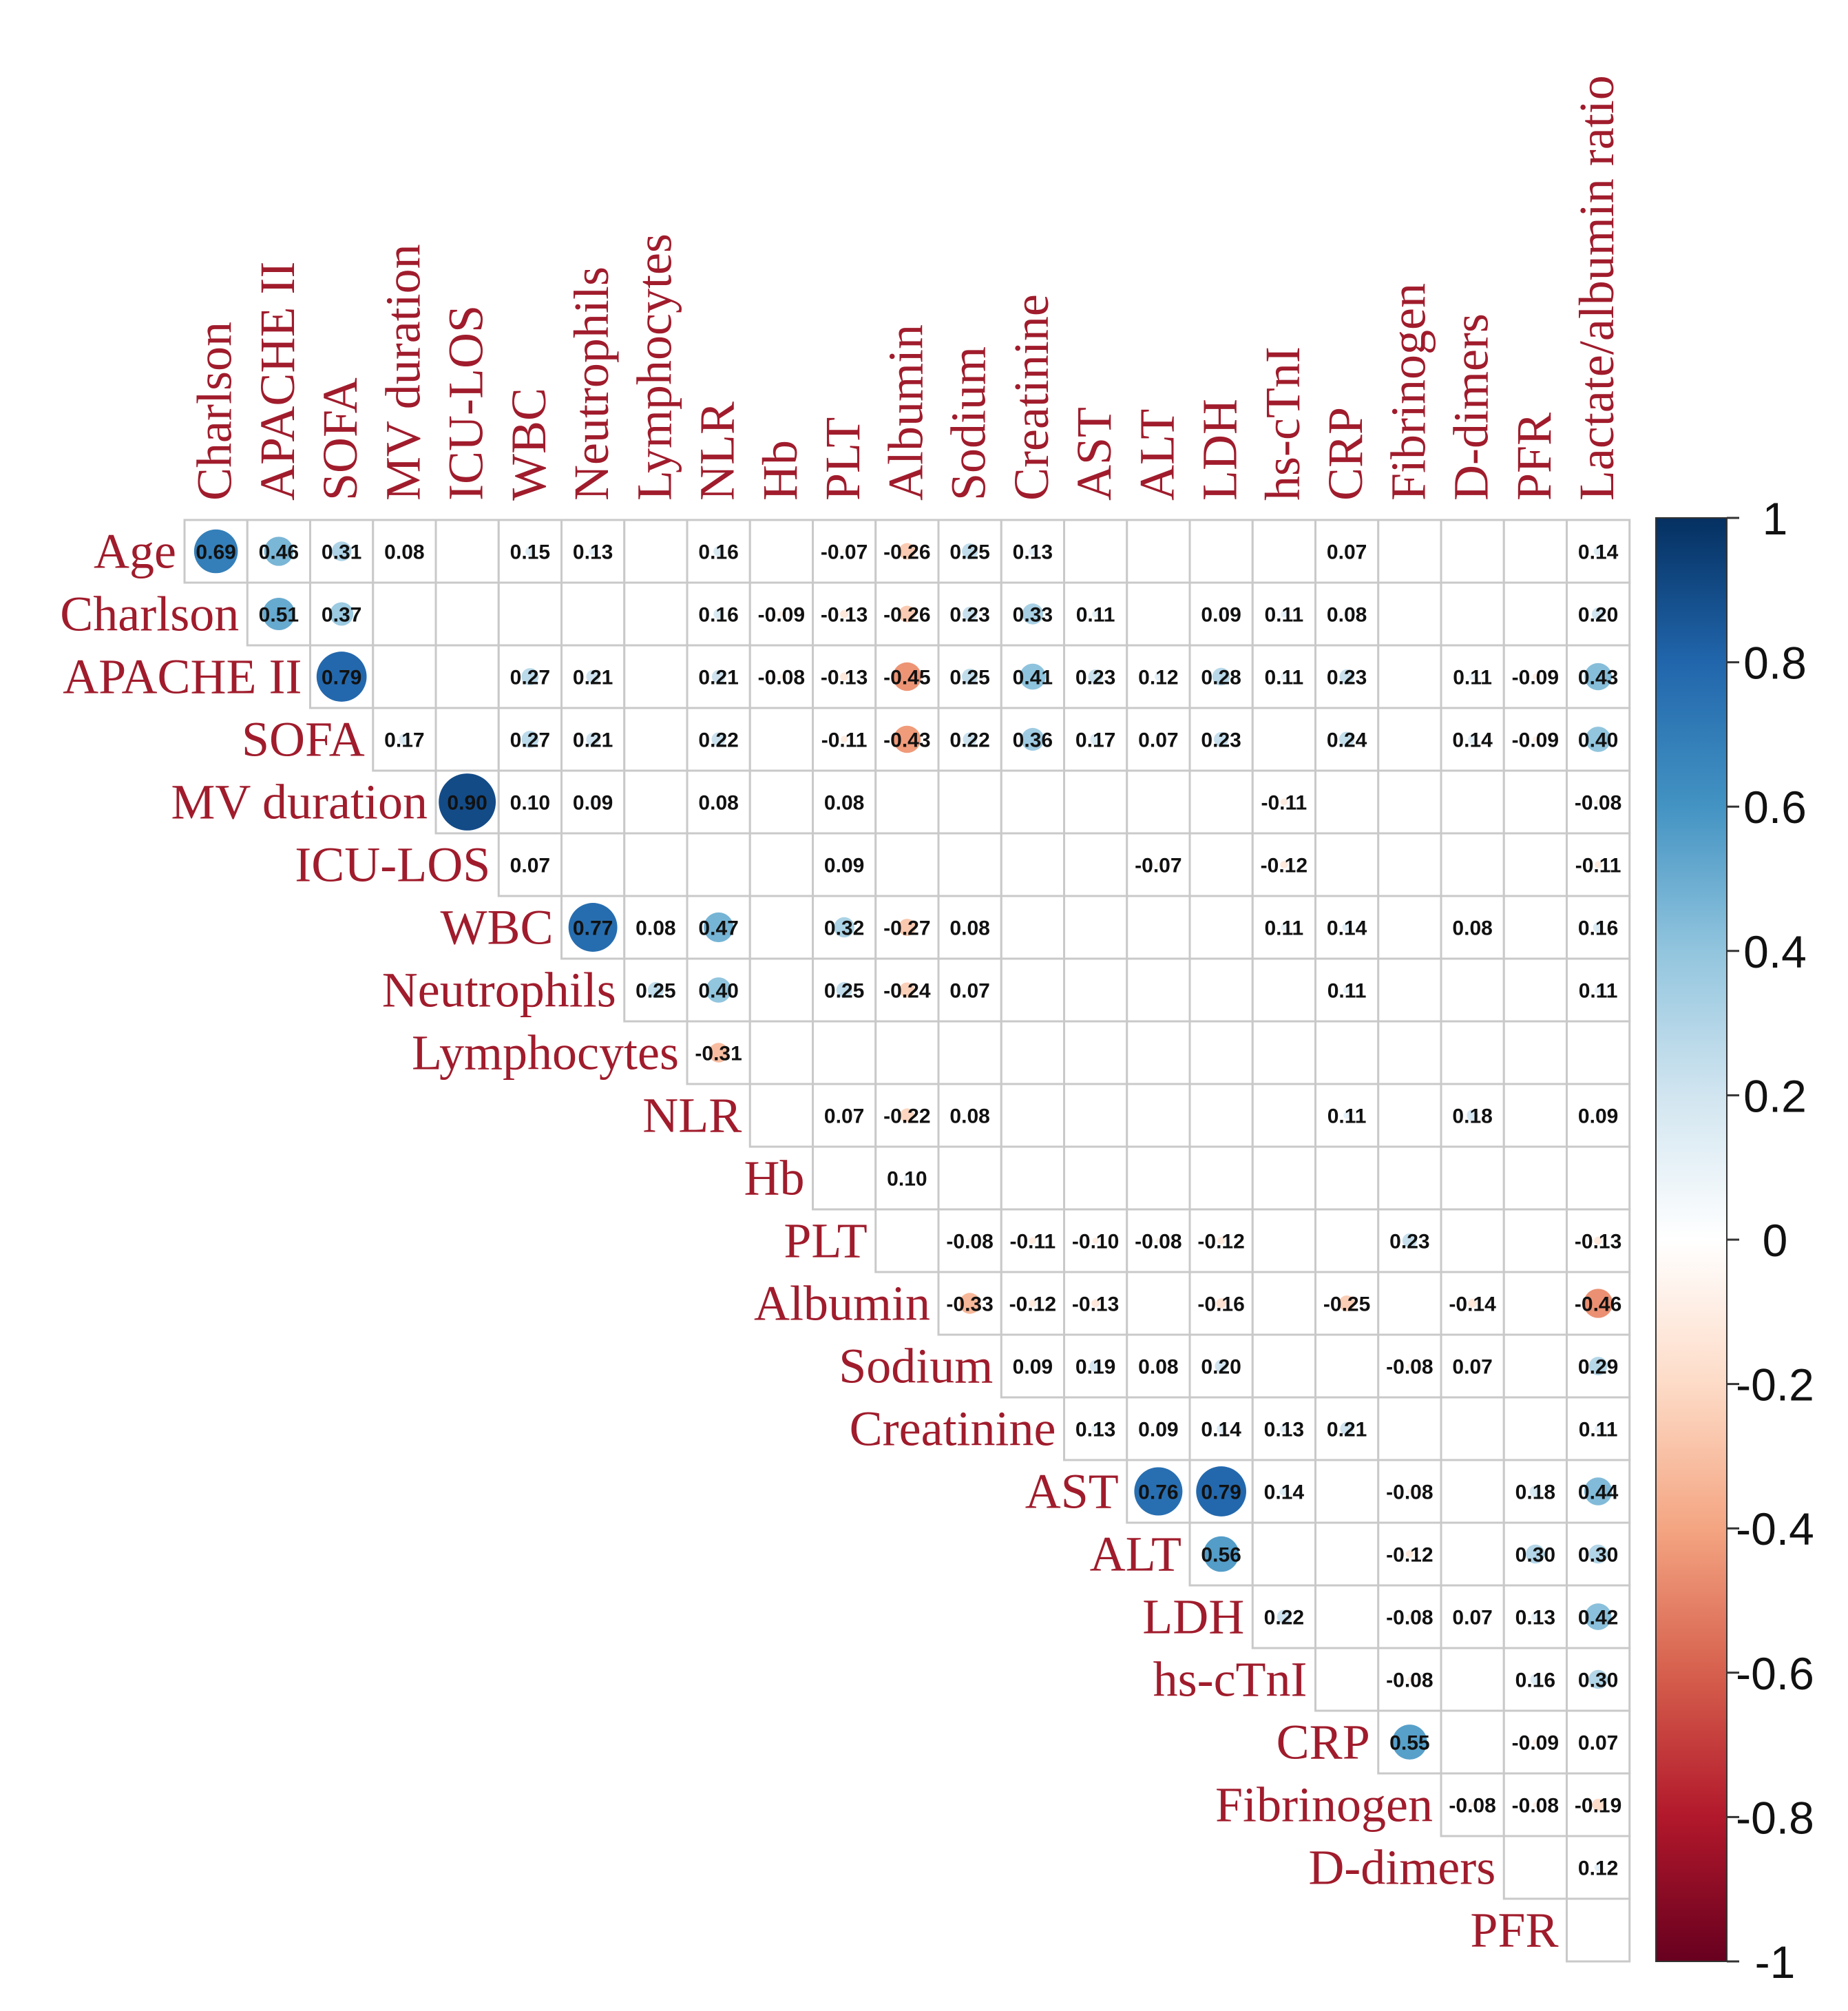  I want to click on correlation-value: 0.25, so click(969, 552).